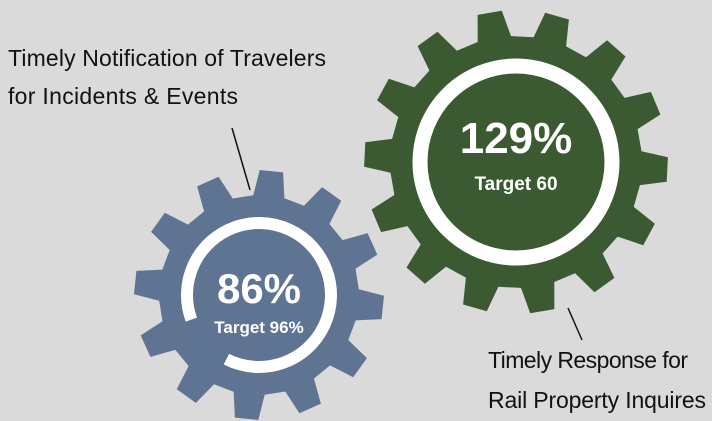 This screenshot has width=712, height=421. What do you see at coordinates (259, 288) in the screenshot?
I see `gear-value: 86%` at bounding box center [259, 288].